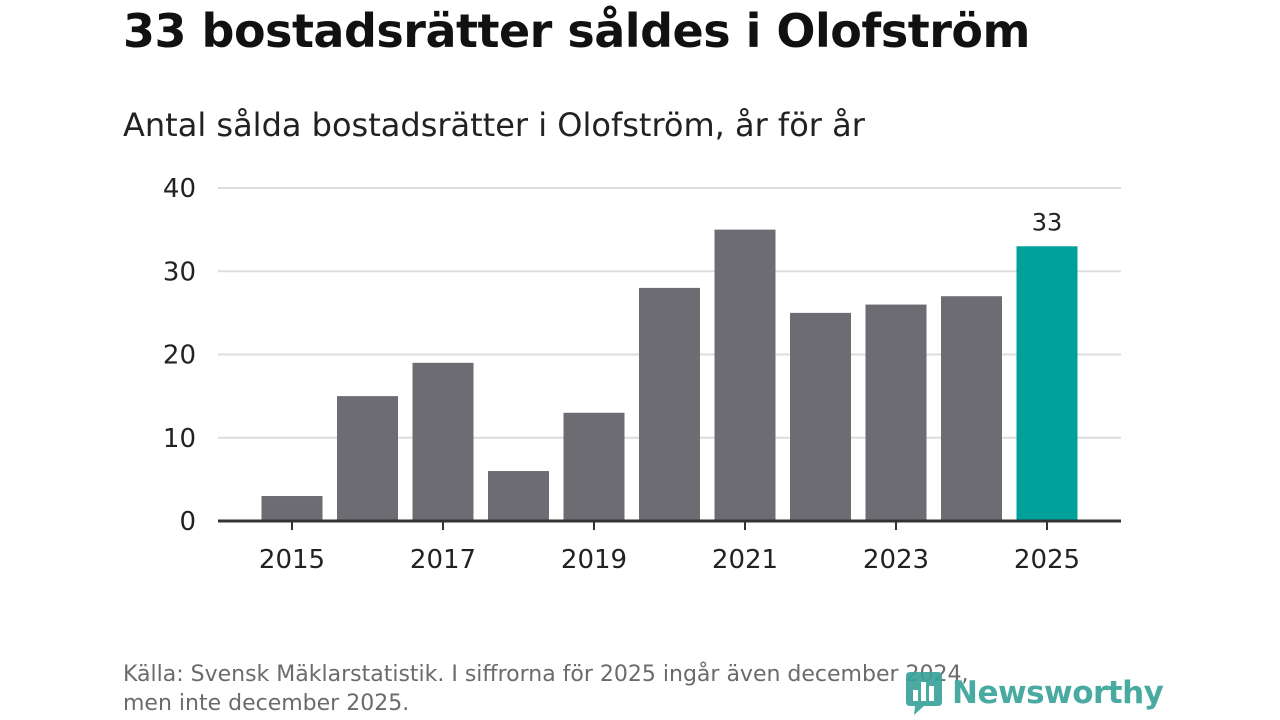 This screenshot has height=720, width=1280. What do you see at coordinates (594, 466) in the screenshot?
I see `bar-2019` at bounding box center [594, 466].